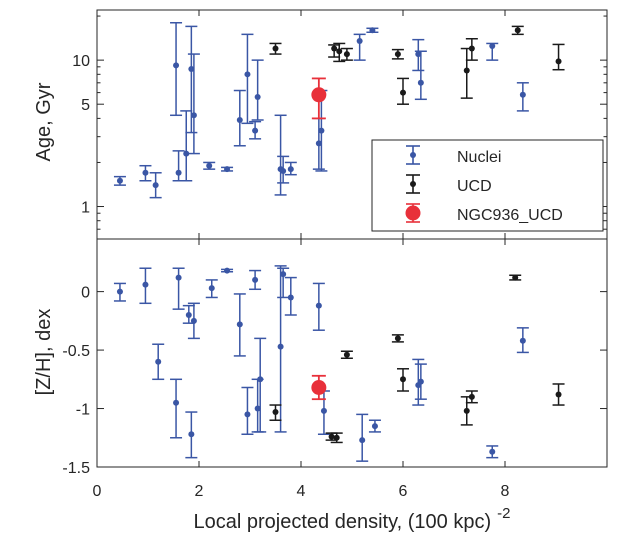 Image resolution: width=623 pixels, height=547 pixels. I want to click on legend-label-ngc936-ucd: NGC936_UCD, so click(510, 215).